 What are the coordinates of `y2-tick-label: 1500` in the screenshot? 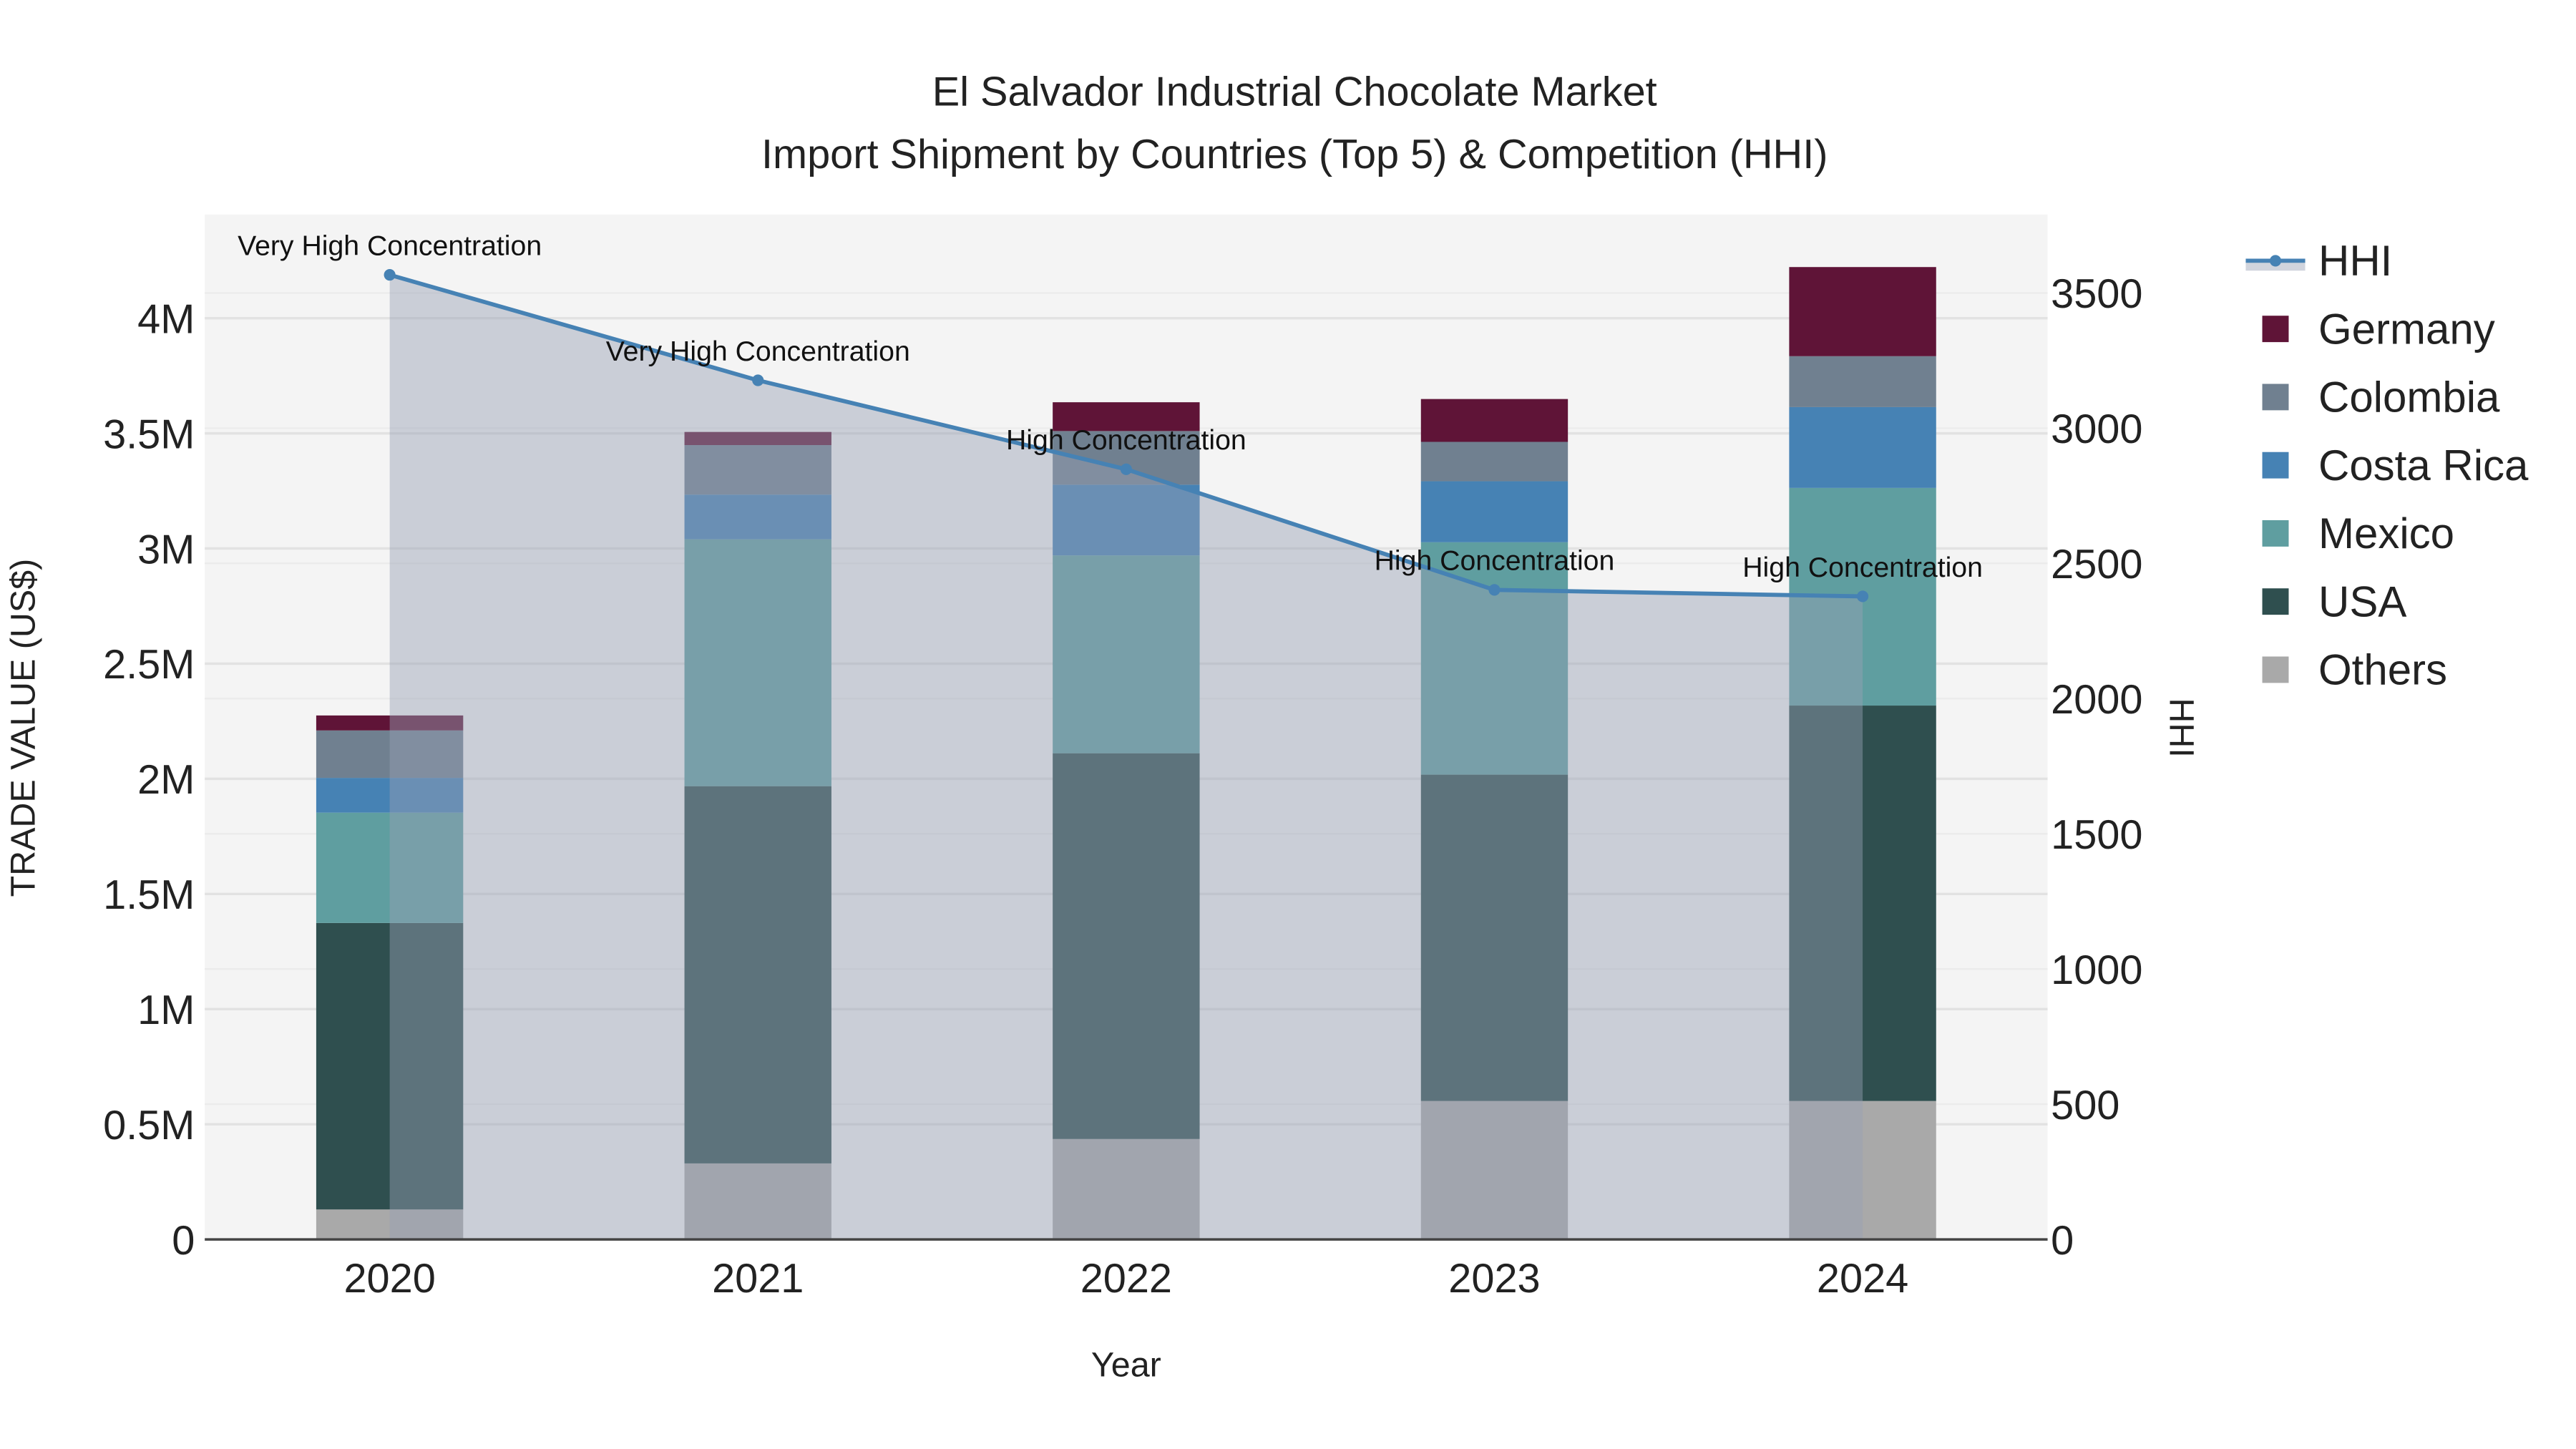 It's located at (2096, 835).